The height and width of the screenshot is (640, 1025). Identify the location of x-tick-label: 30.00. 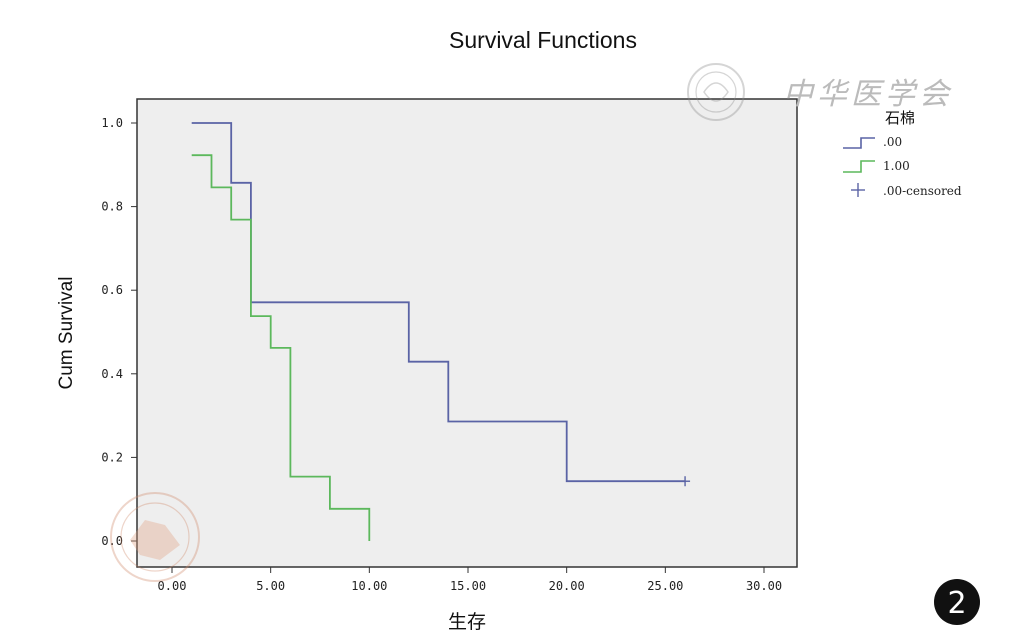
(764, 586).